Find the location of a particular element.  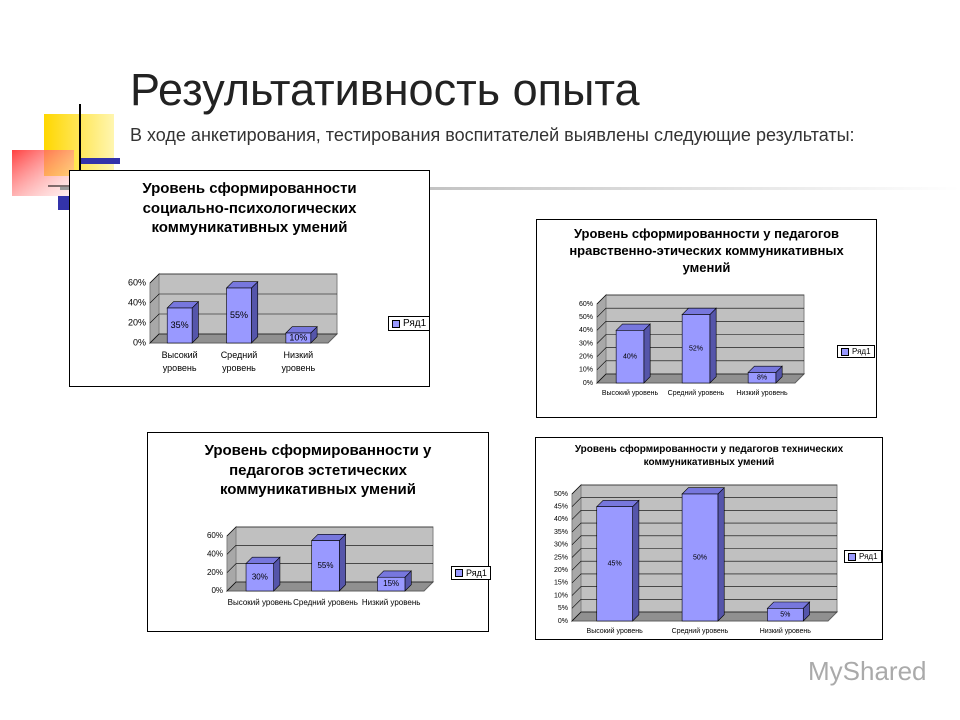

blue-square is located at coordinates (65, 203).